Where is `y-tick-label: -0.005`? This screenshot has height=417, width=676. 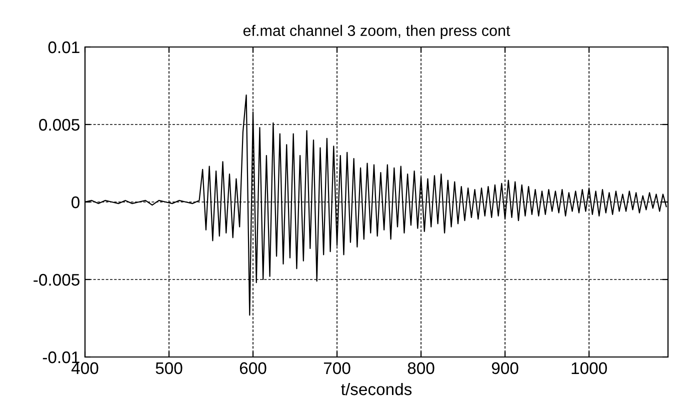 y-tick-label: -0.005 is located at coordinates (57, 280).